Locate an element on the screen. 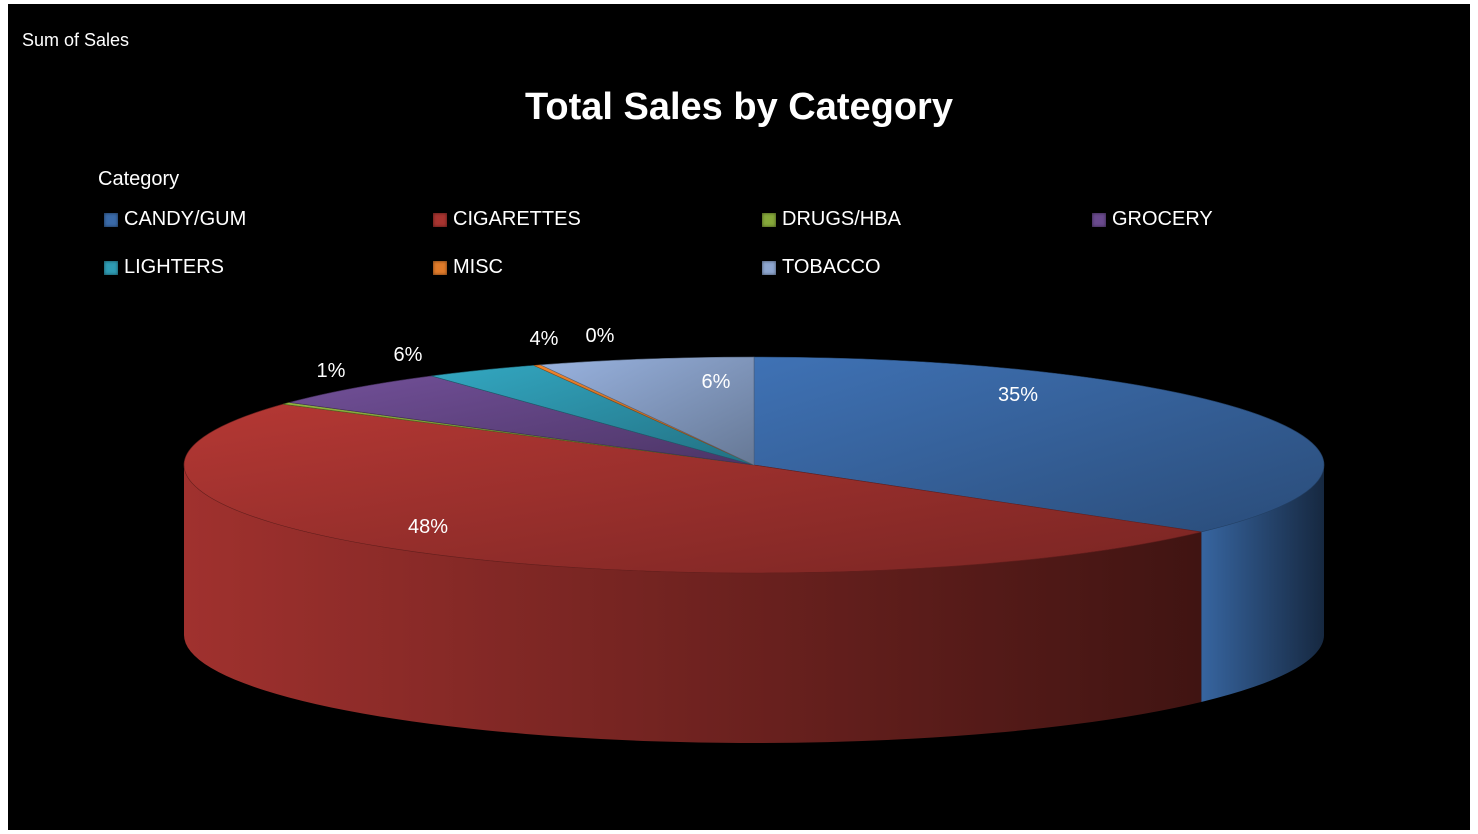 This screenshot has width=1478, height=834. legend-title-category: Category is located at coordinates (139, 179).